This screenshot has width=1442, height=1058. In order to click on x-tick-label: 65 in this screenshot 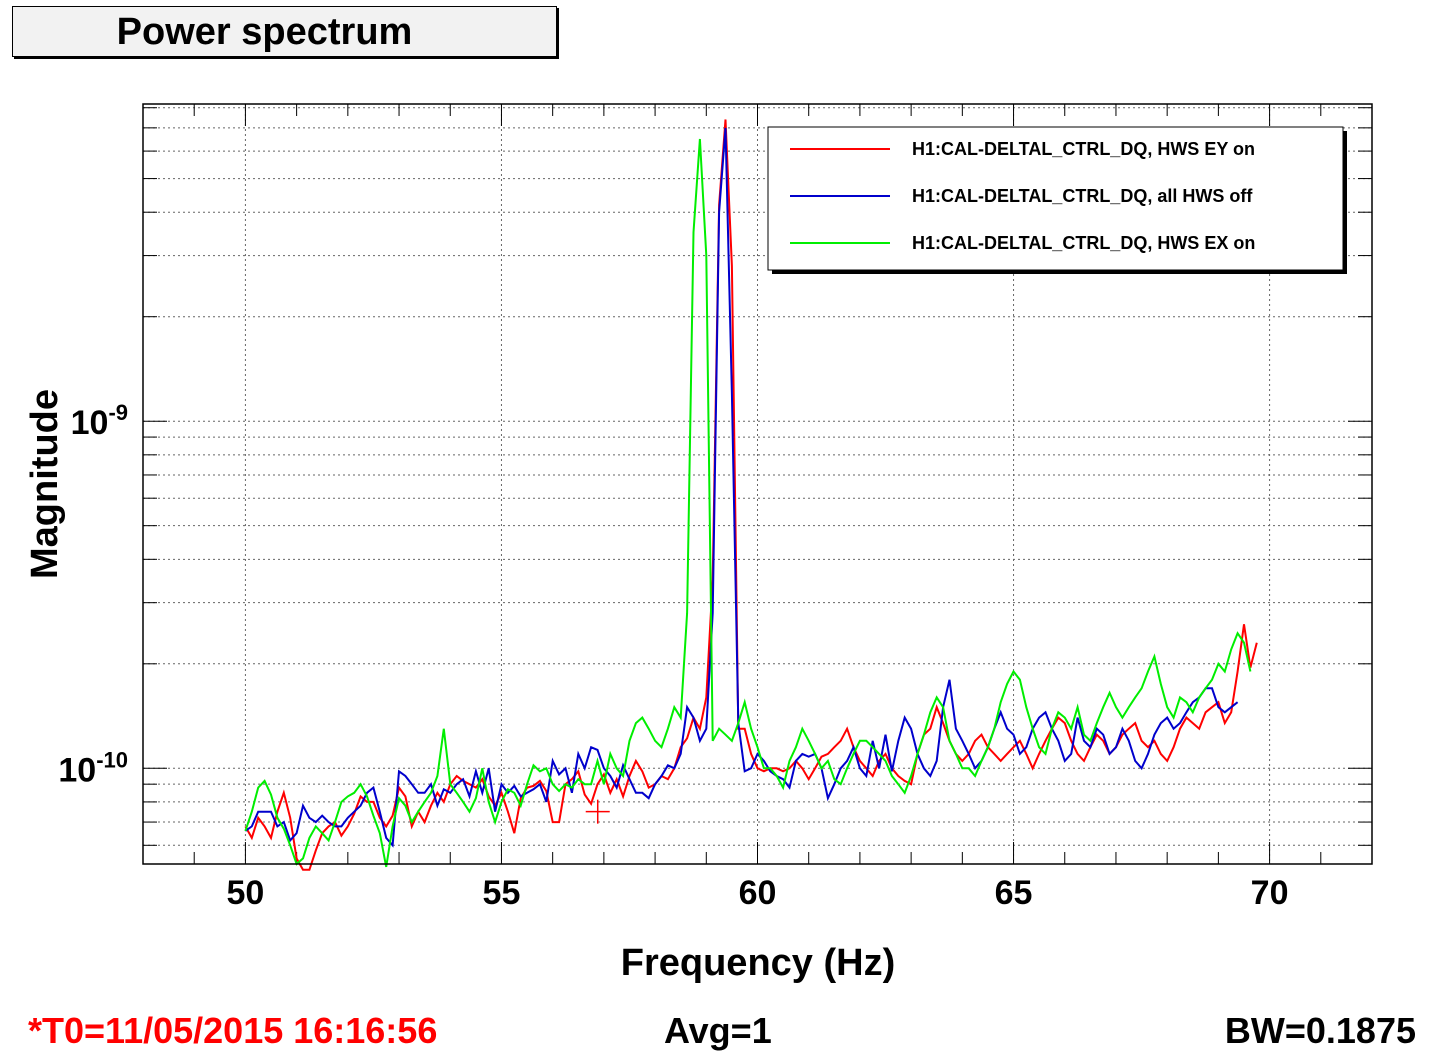, I will do `click(1014, 893)`.